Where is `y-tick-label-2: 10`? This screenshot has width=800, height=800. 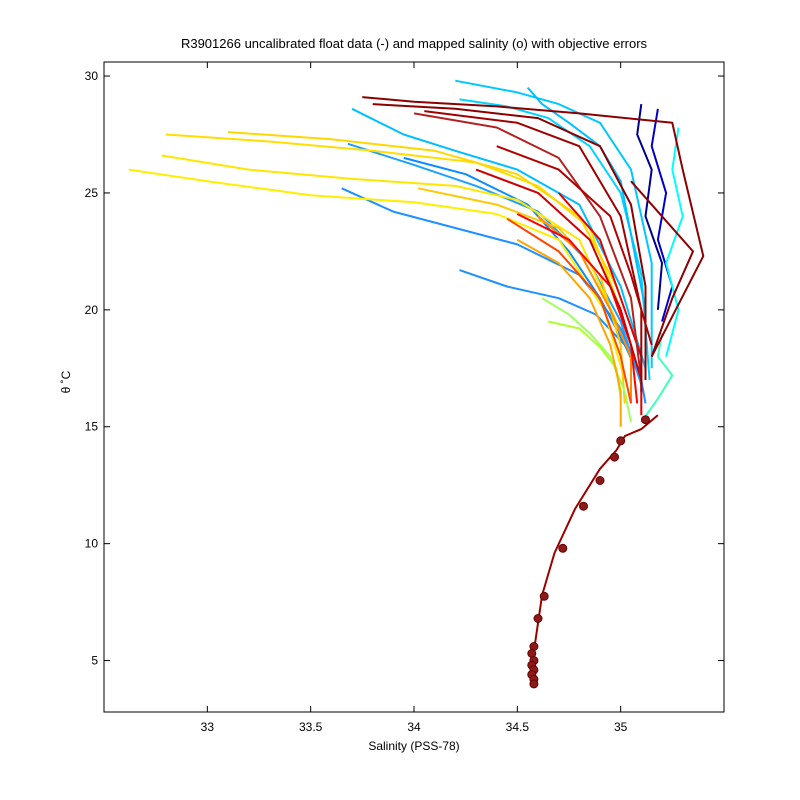
y-tick-label-2: 10 is located at coordinates (92, 544).